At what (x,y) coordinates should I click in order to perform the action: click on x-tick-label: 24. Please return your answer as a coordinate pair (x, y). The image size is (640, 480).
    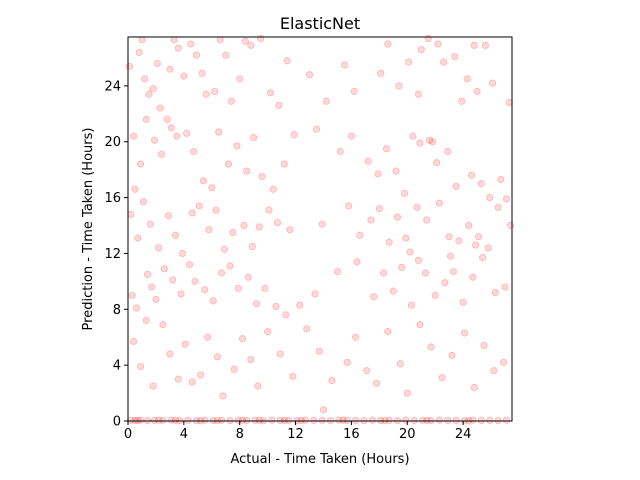
    Looking at the image, I should click on (463, 434).